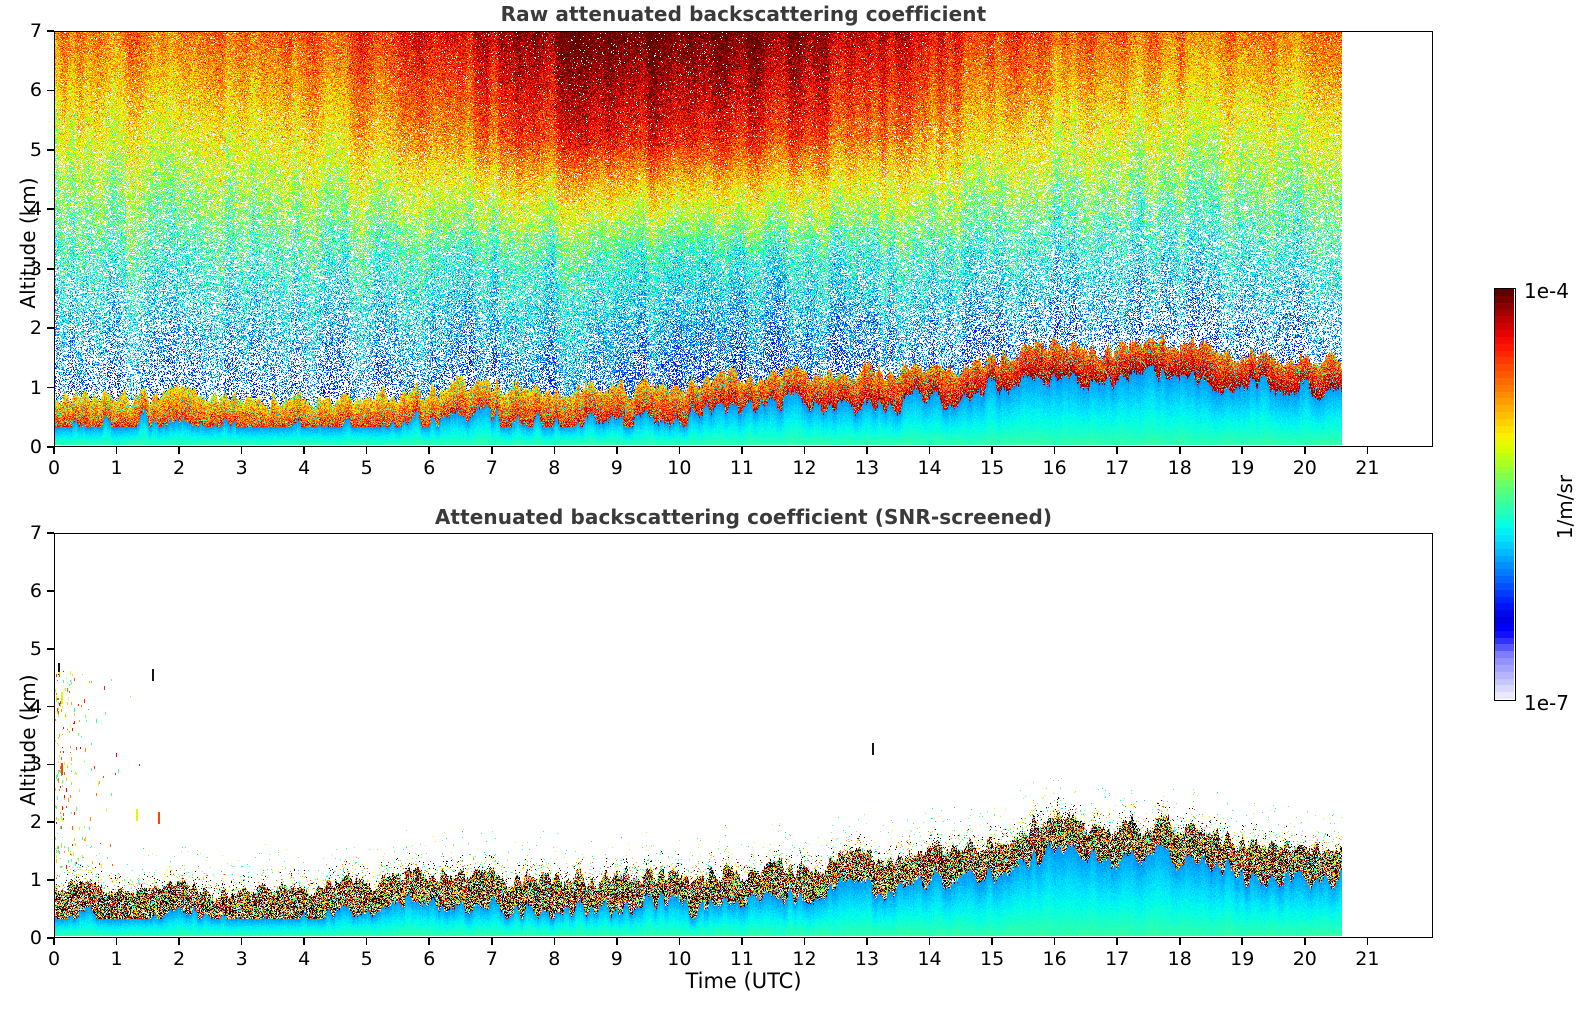  Describe the element at coordinates (1546, 703) in the screenshot. I see `colorbar-min-label: 1e-7` at that location.